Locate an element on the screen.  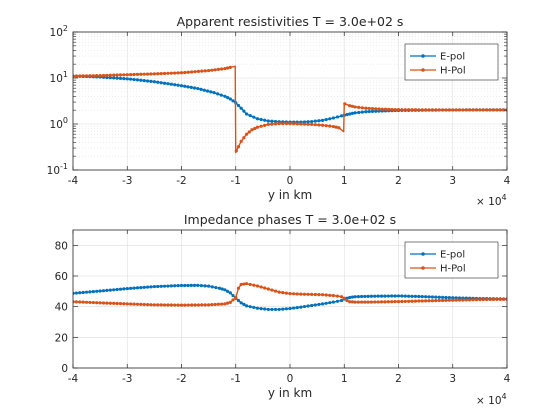
legend-box is located at coordinates (451, 62).